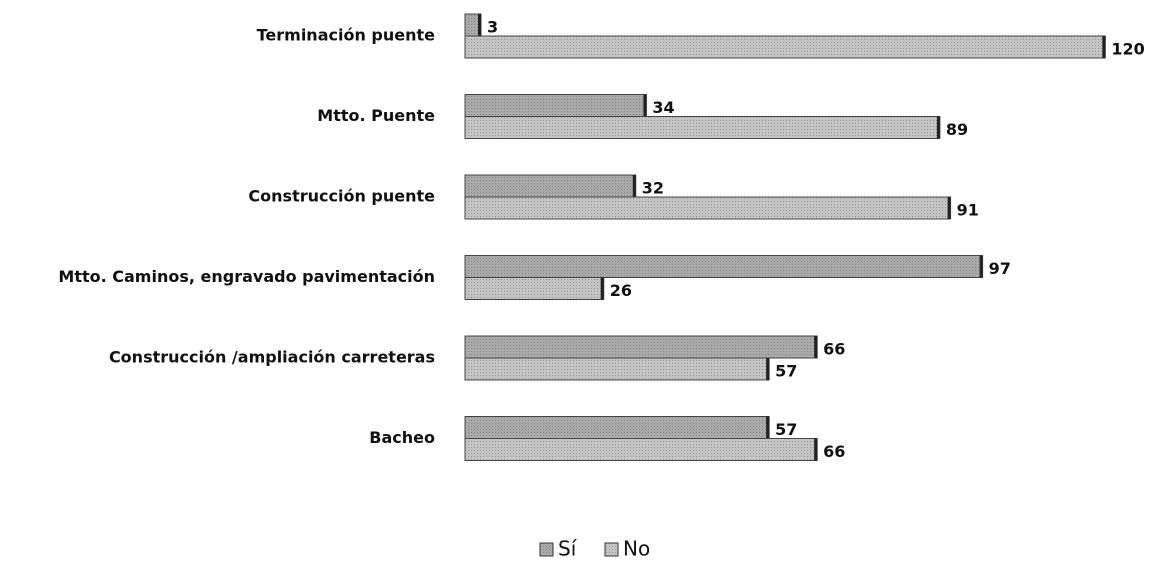 The height and width of the screenshot is (562, 1156). Describe the element at coordinates (1127, 49) in the screenshot. I see `data-label: 120` at that location.